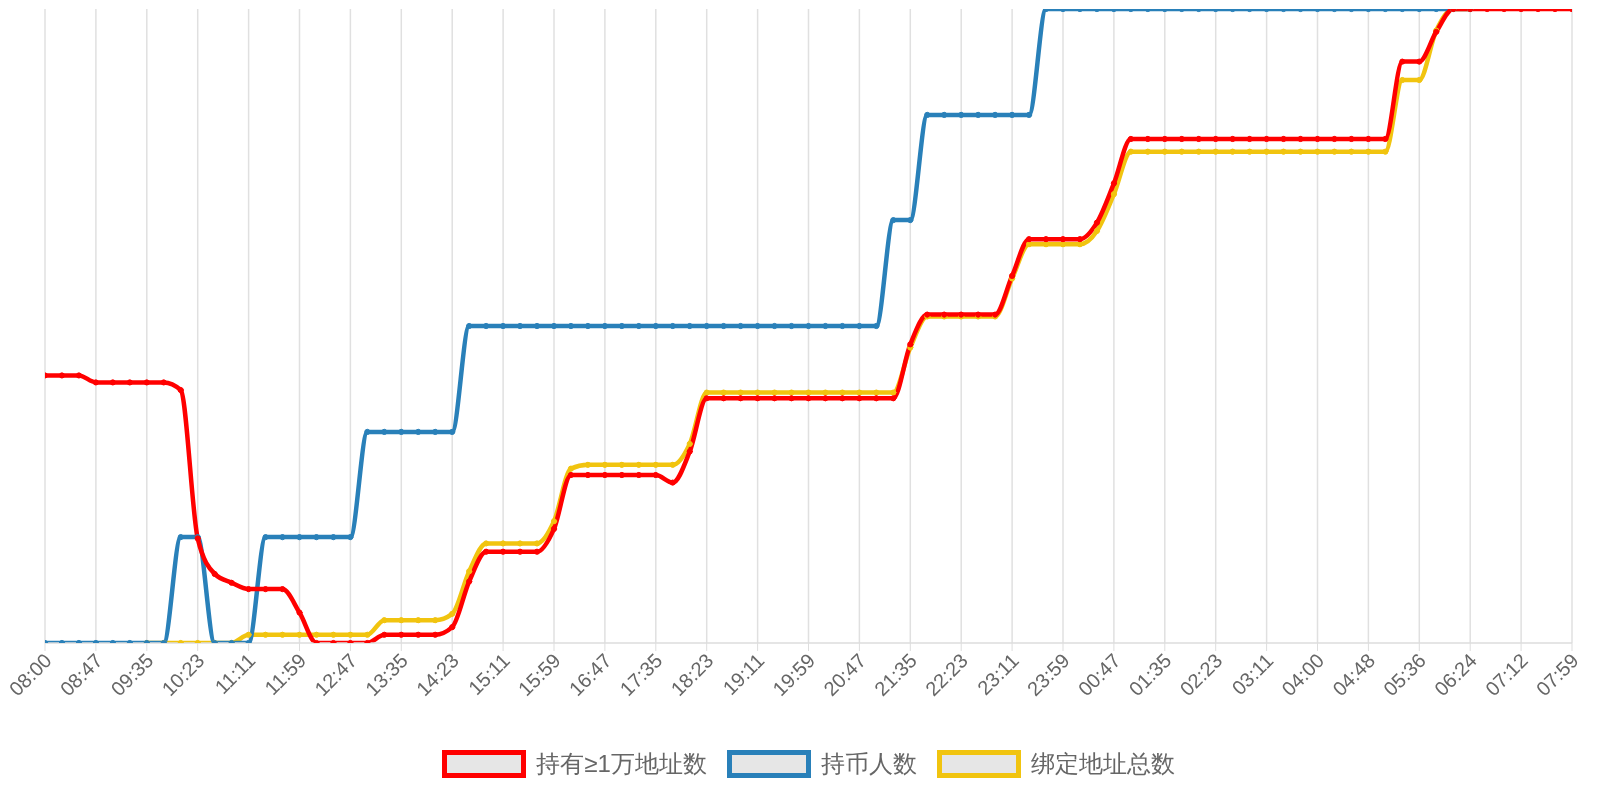 This screenshot has height=800, width=1600. Describe the element at coordinates (621, 764) in the screenshot. I see `legend-label: 持有≥1万地址数` at that location.